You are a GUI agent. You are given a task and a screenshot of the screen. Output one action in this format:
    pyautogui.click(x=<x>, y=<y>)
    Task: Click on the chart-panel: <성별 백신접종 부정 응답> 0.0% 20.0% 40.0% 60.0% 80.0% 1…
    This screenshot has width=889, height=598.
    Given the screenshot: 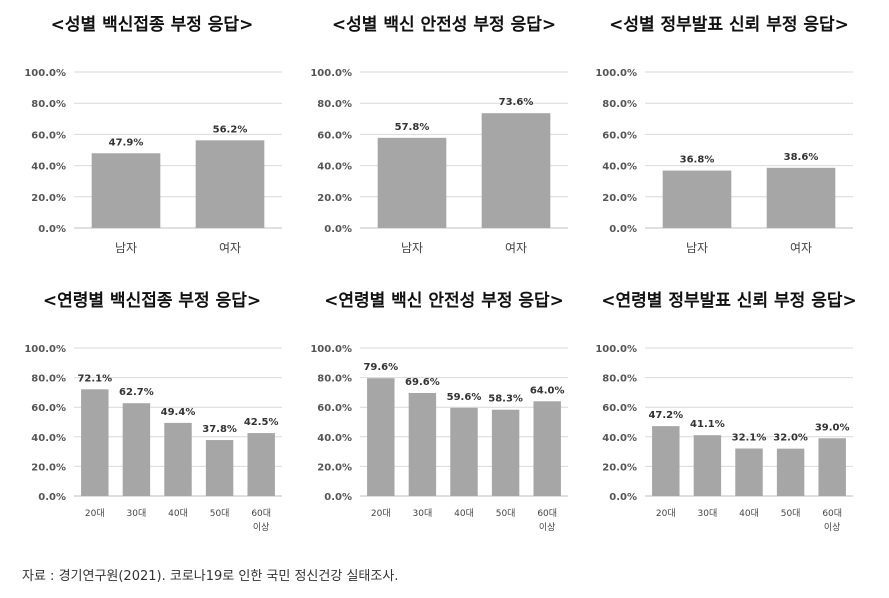 What is the action you would take?
    pyautogui.click(x=153, y=135)
    